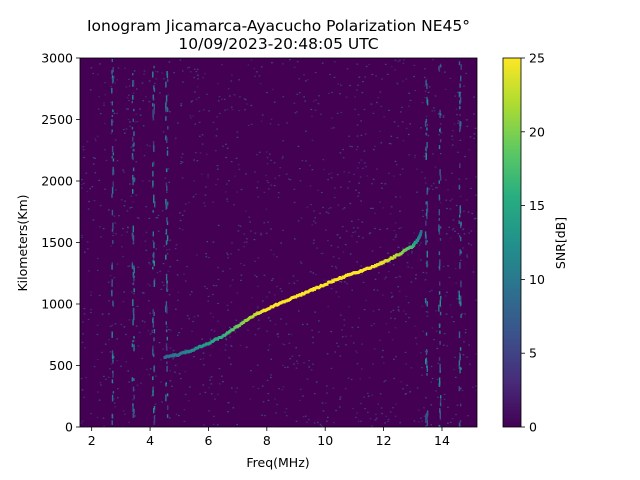 Image resolution: width=640 pixels, height=480 pixels. Describe the element at coordinates (333, 281) in the screenshot. I see `trace-point` at that location.